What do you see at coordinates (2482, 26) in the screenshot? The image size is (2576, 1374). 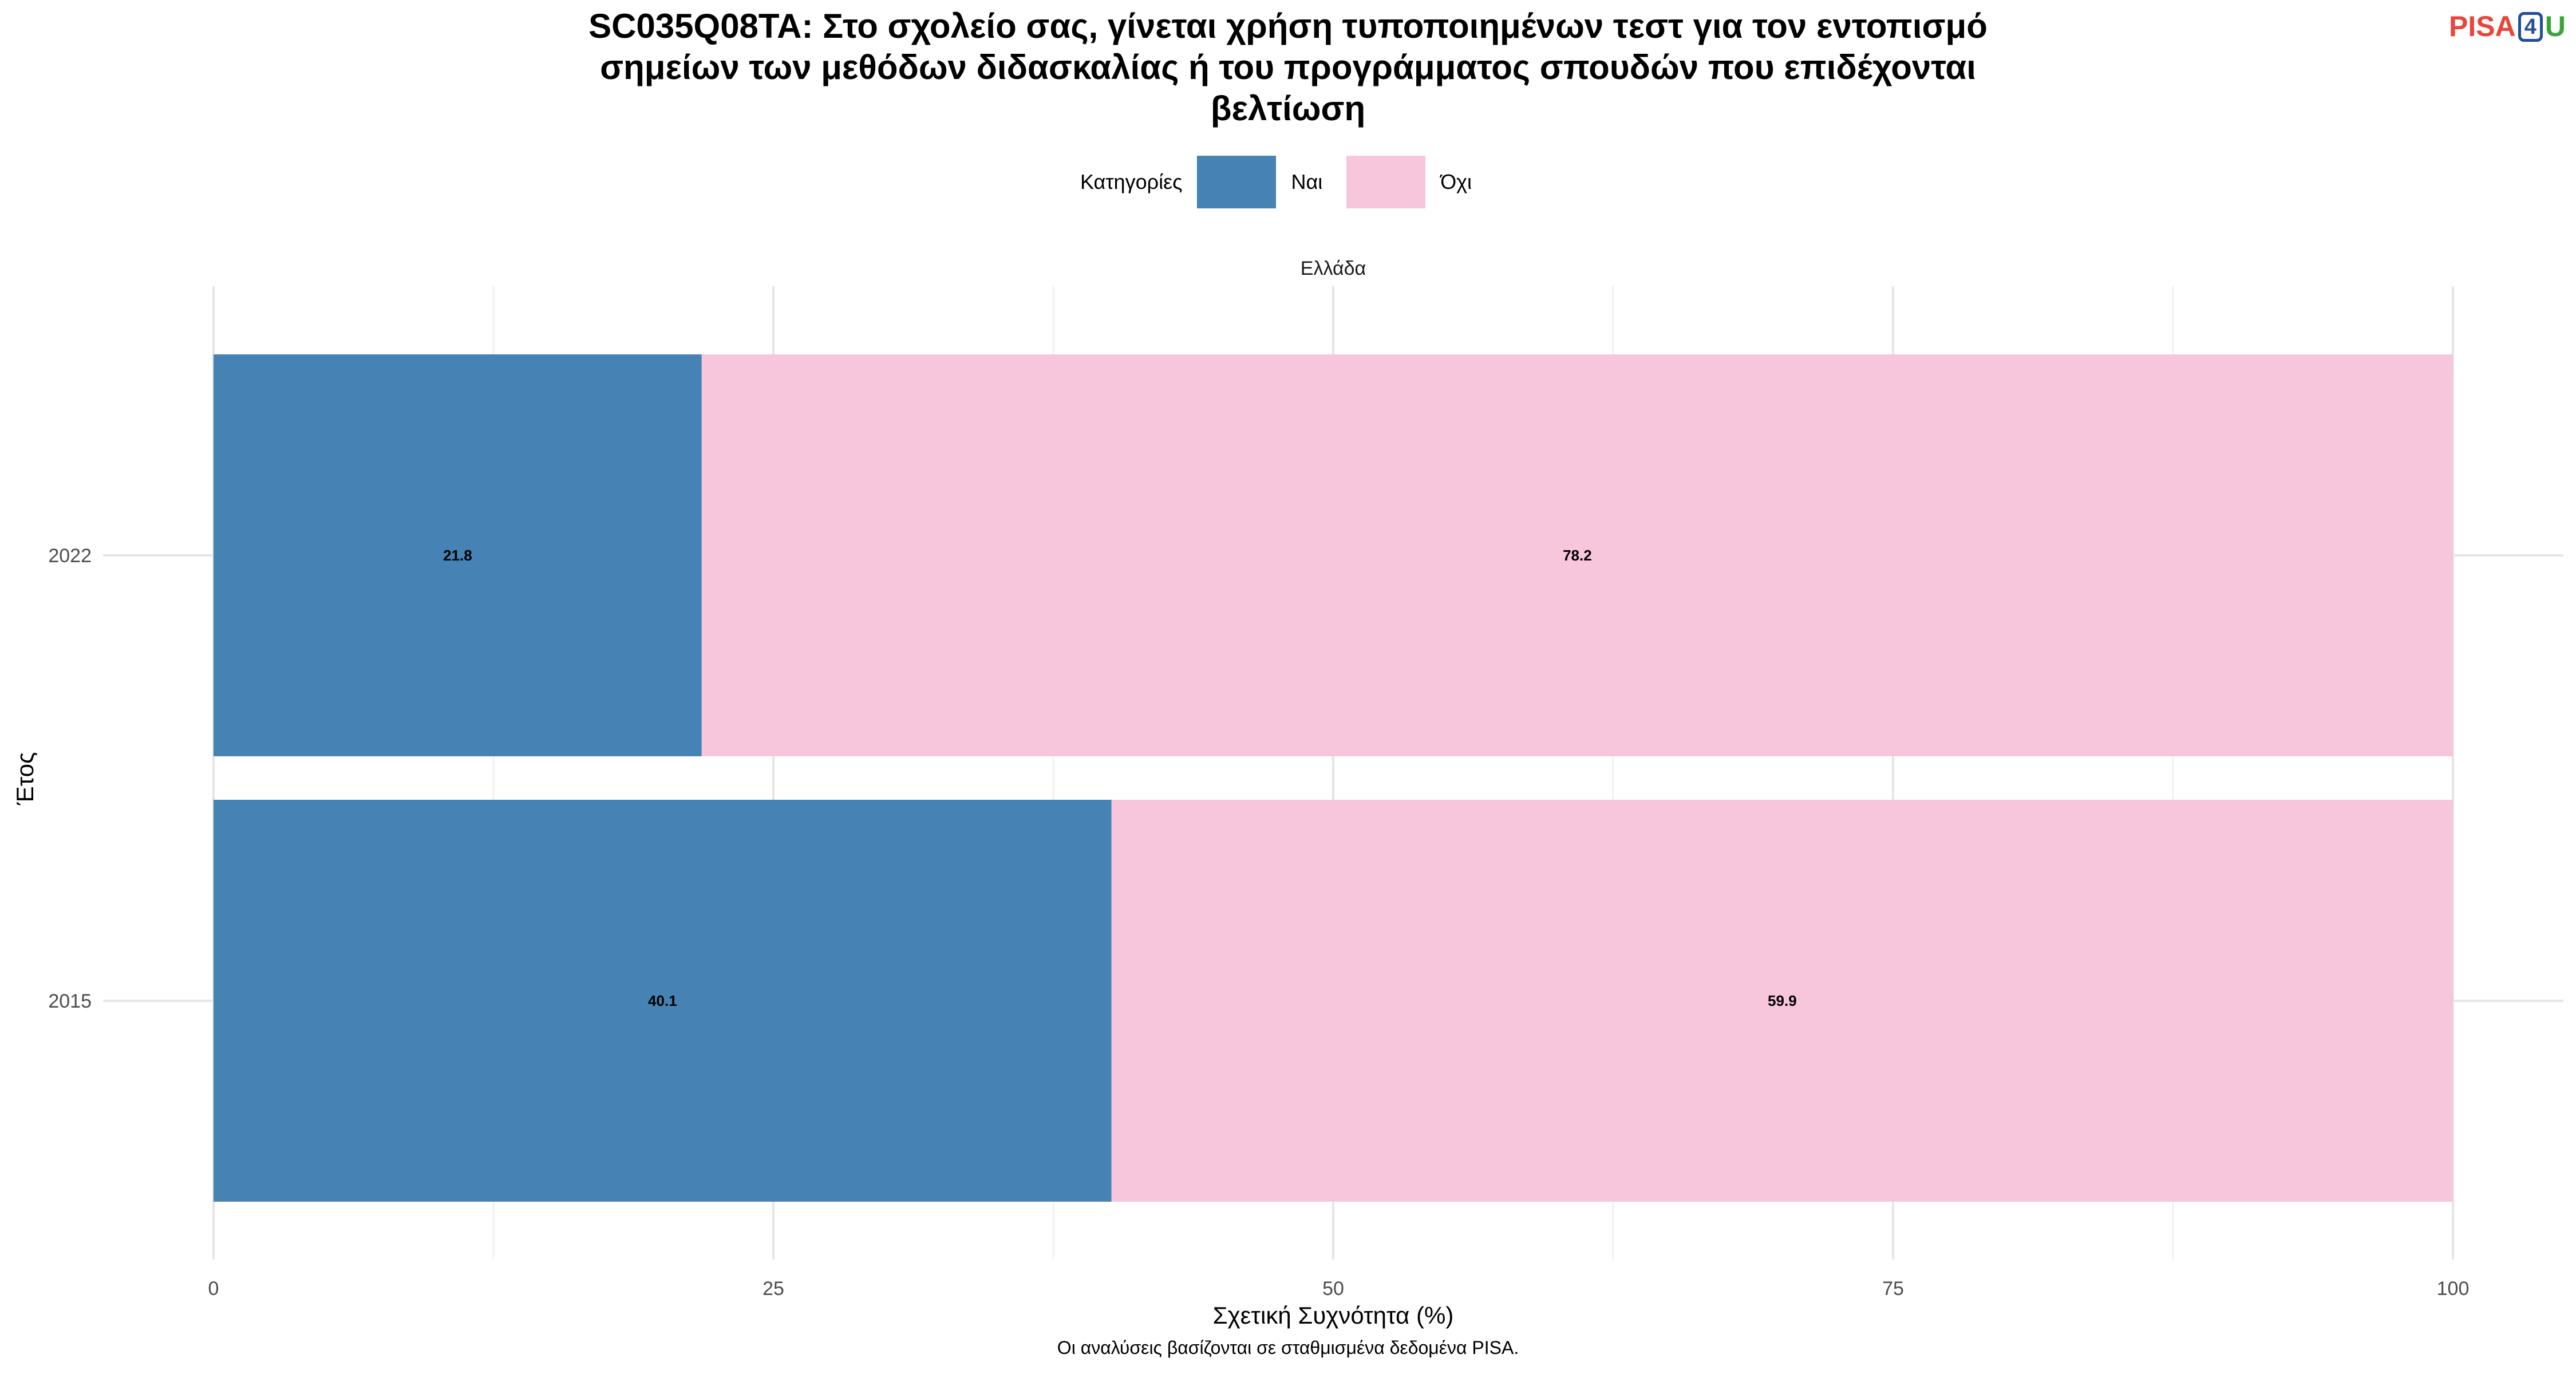 I see `logo-pisa-text: PISA` at bounding box center [2482, 26].